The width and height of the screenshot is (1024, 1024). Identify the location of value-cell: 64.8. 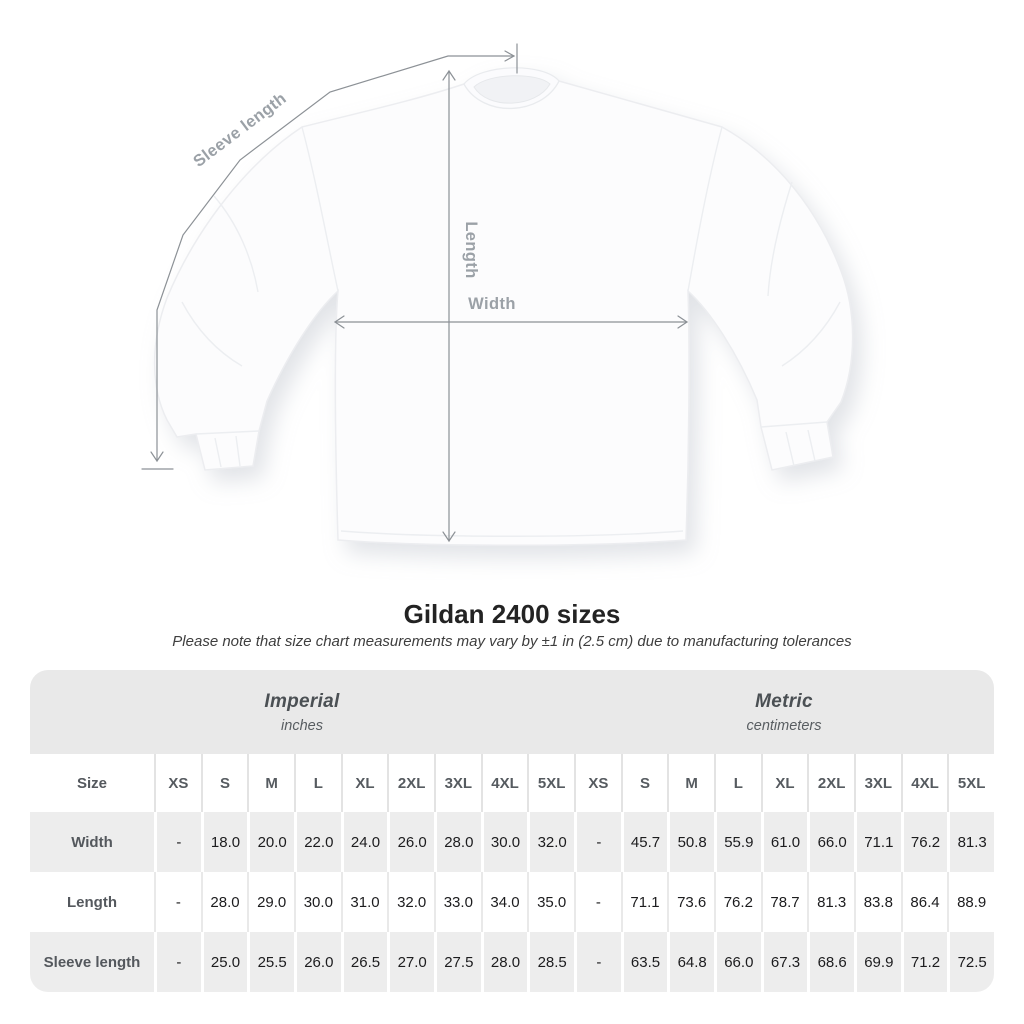
(690, 962).